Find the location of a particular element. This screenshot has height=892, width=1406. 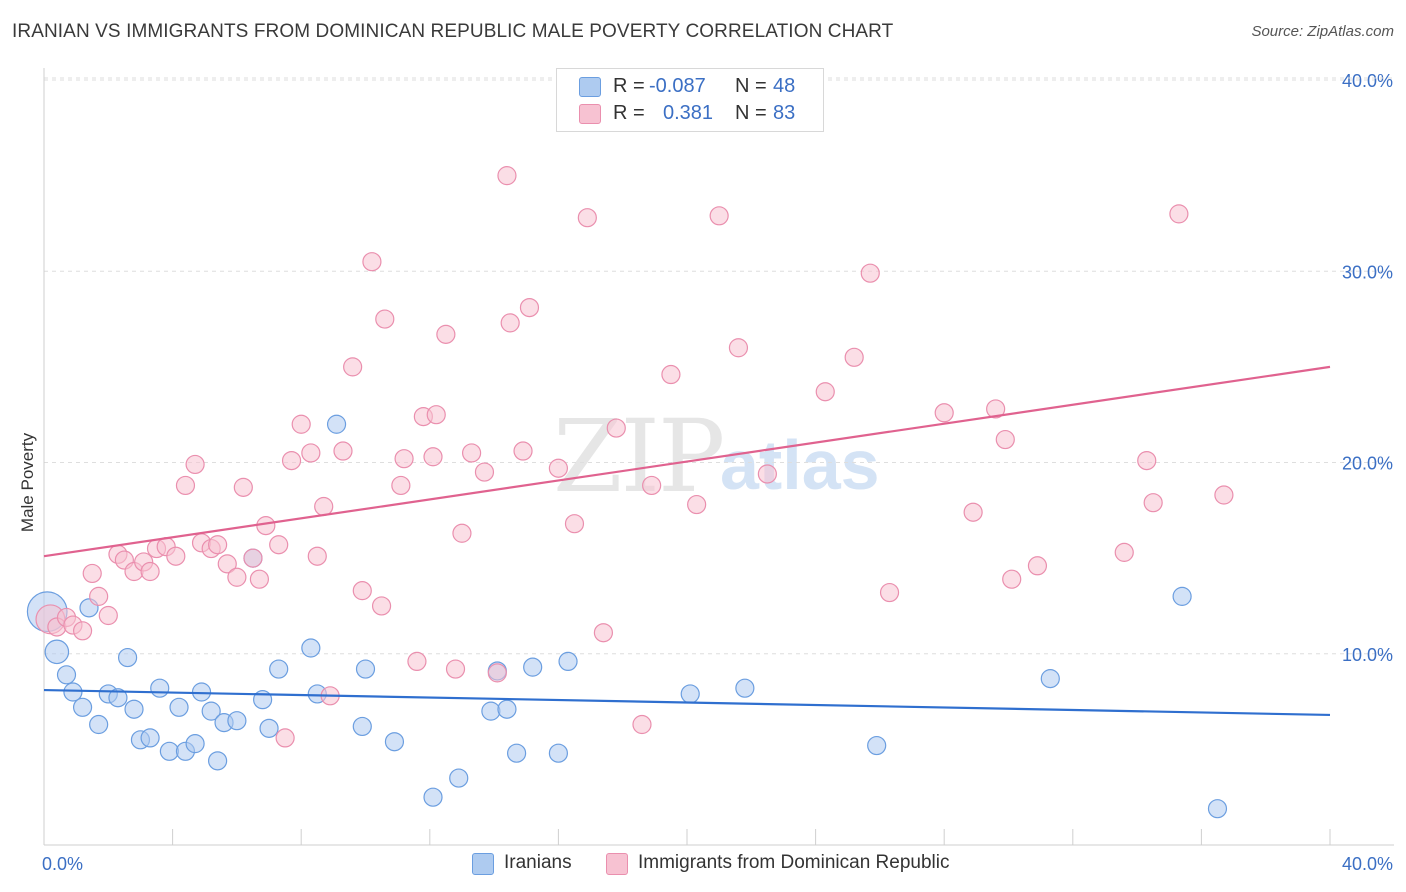

trendline-iranians is located at coordinates (687, 702).